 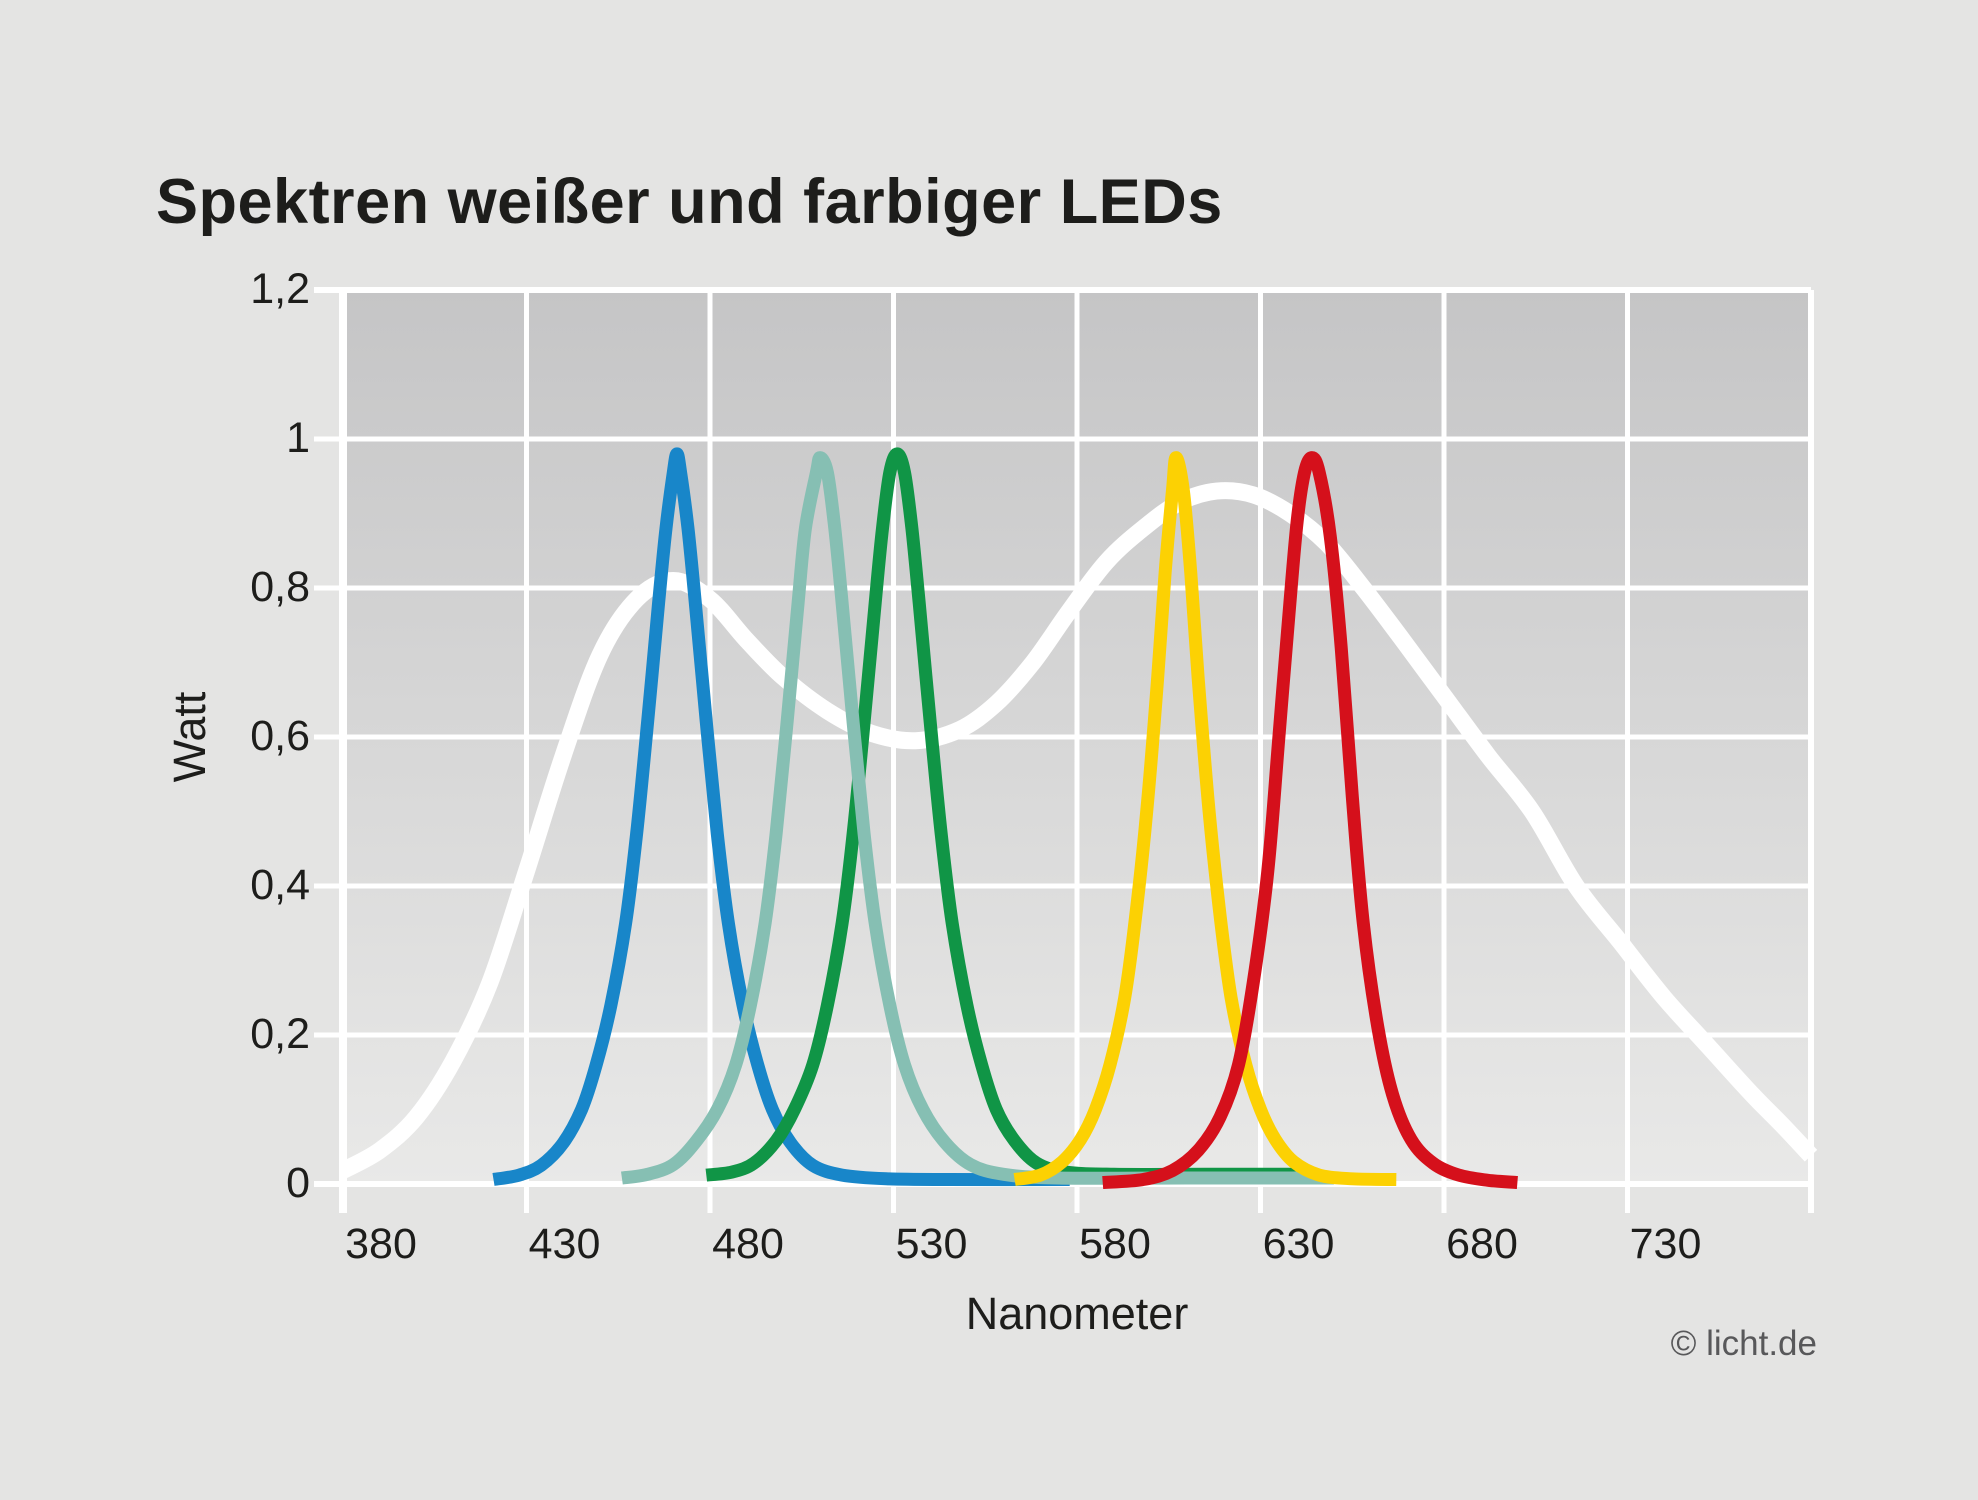 I want to click on x-tick-label: 680, so click(x=1482, y=1244).